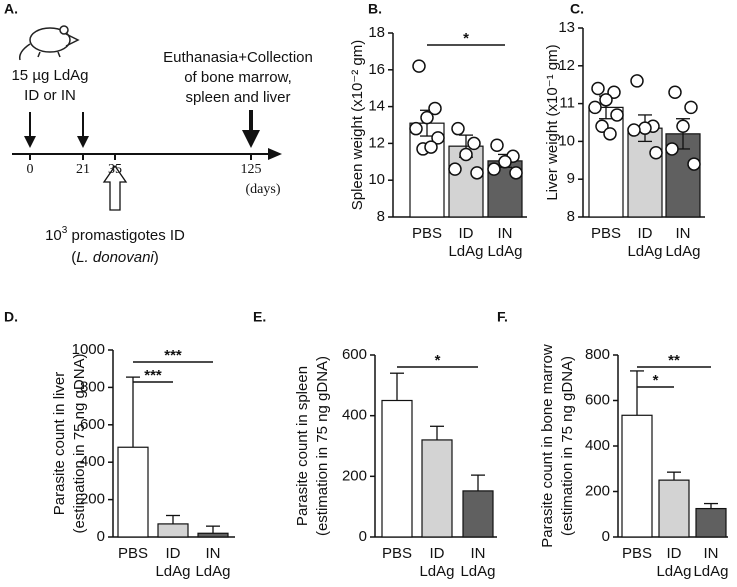  I want to click on y-axis-label: Parasite count in liver, so click(59, 443).